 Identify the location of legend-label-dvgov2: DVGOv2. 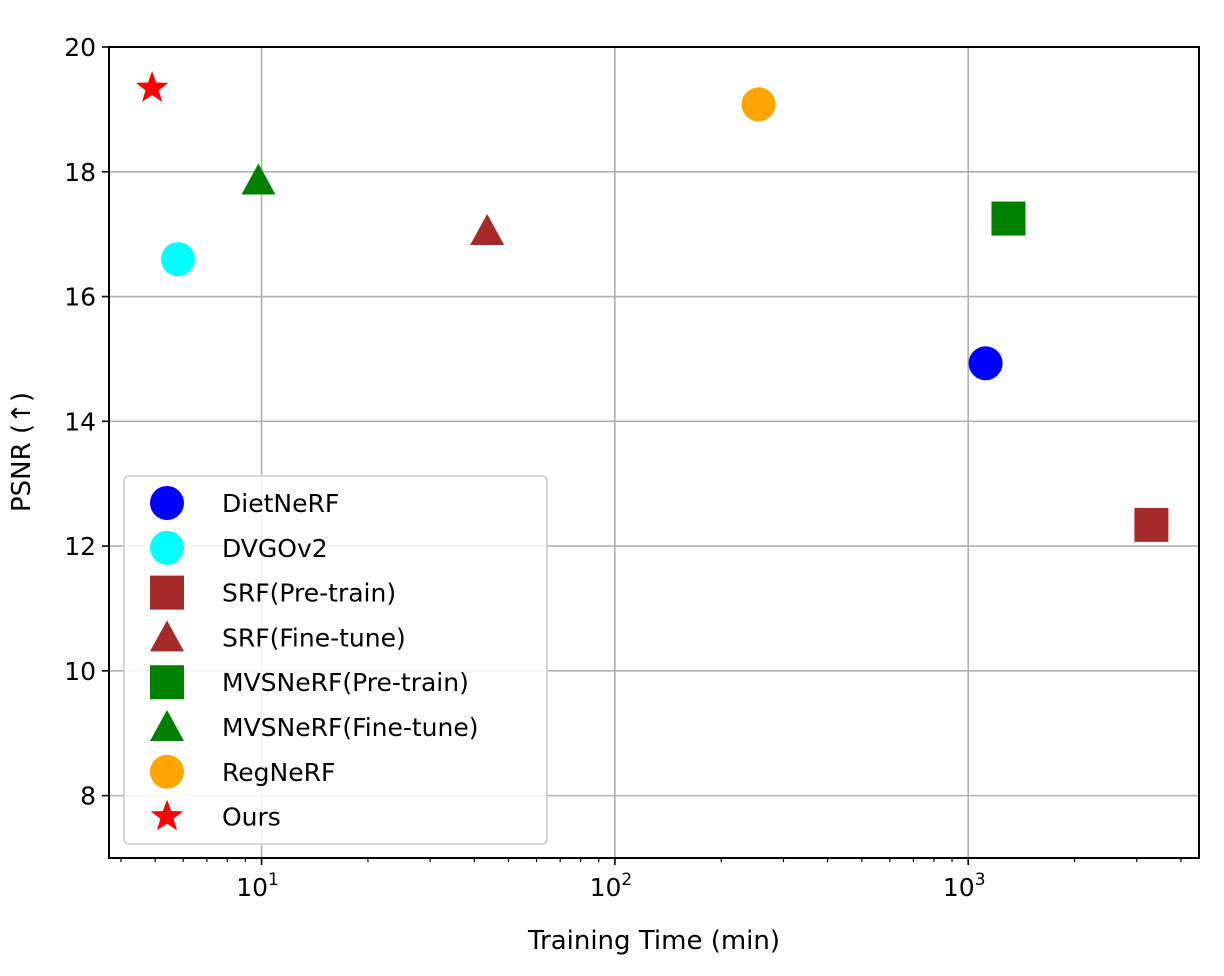
(275, 548).